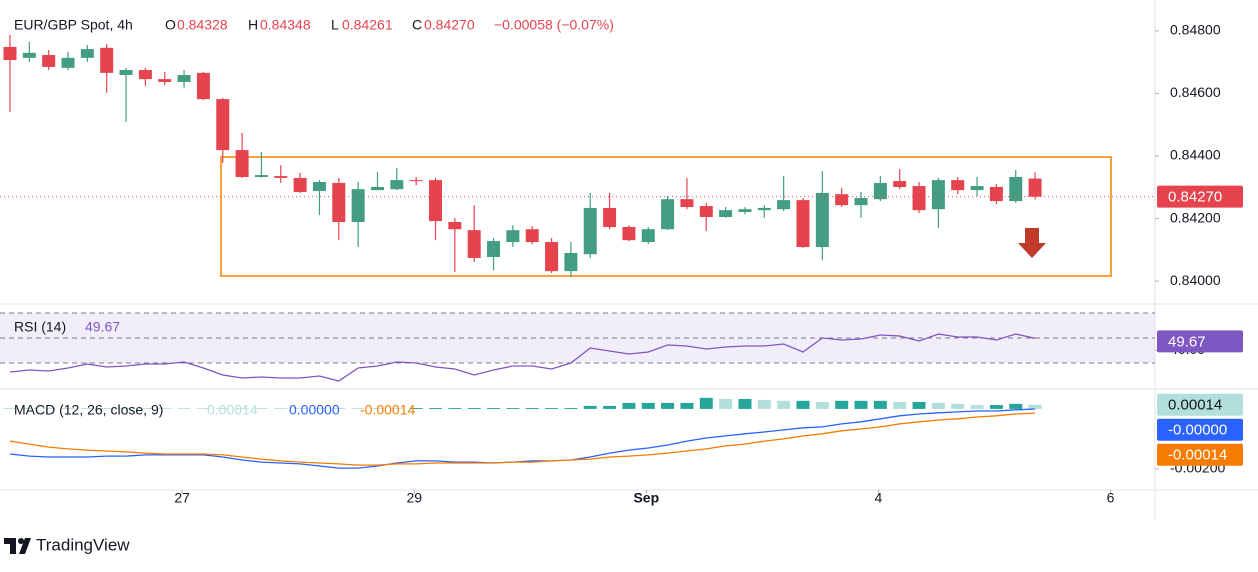 Image resolution: width=1258 pixels, height=572 pixels. What do you see at coordinates (1200, 404) in the screenshot?
I see `histogram-value-label-box` at bounding box center [1200, 404].